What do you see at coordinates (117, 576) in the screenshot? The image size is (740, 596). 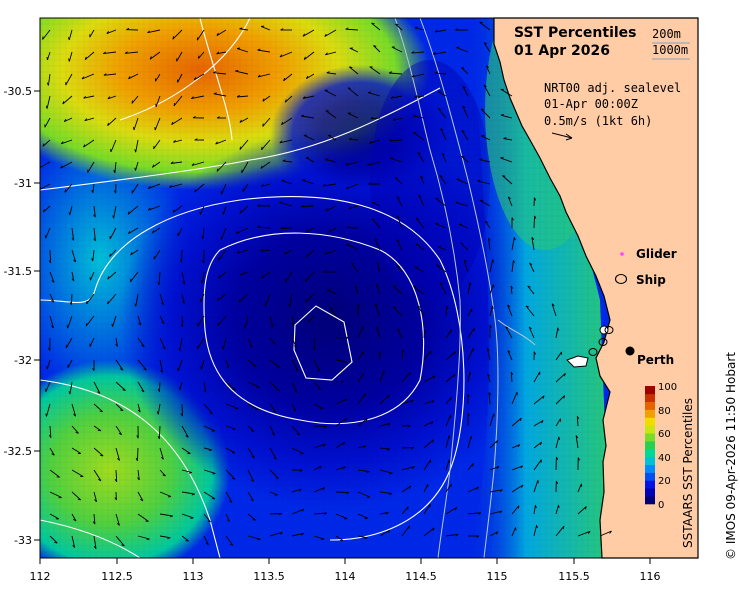 I see `x-tick-label: 112.5` at bounding box center [117, 576].